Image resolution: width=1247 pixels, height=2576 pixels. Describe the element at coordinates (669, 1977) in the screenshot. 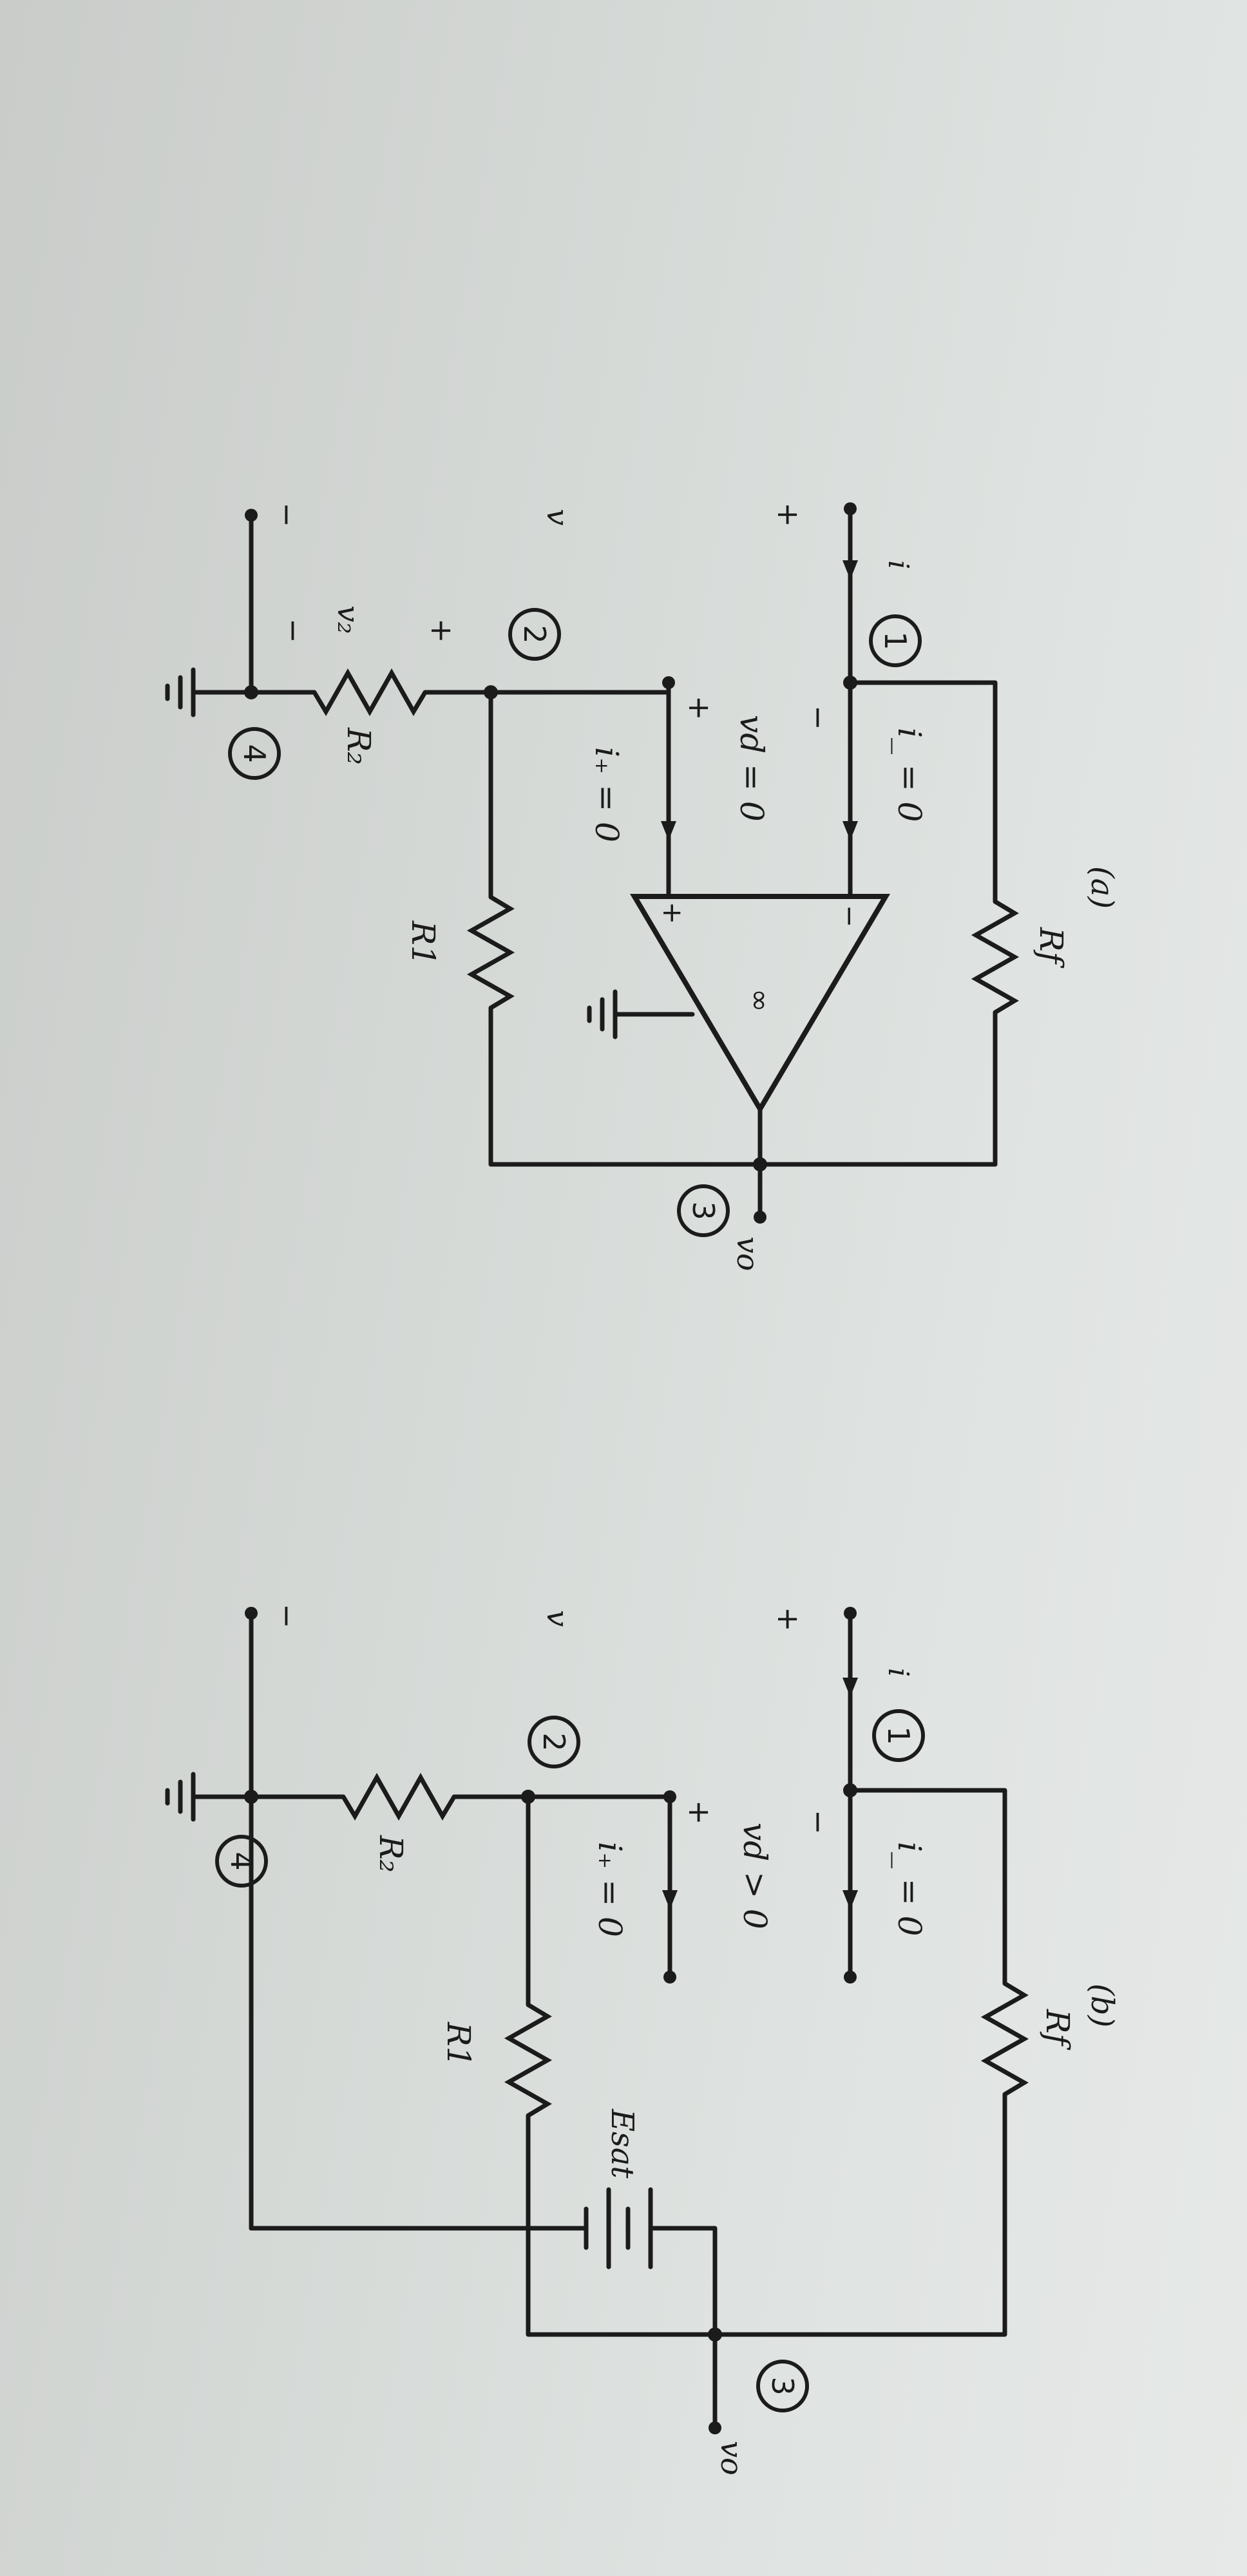

I see `noninv-end-b` at that location.